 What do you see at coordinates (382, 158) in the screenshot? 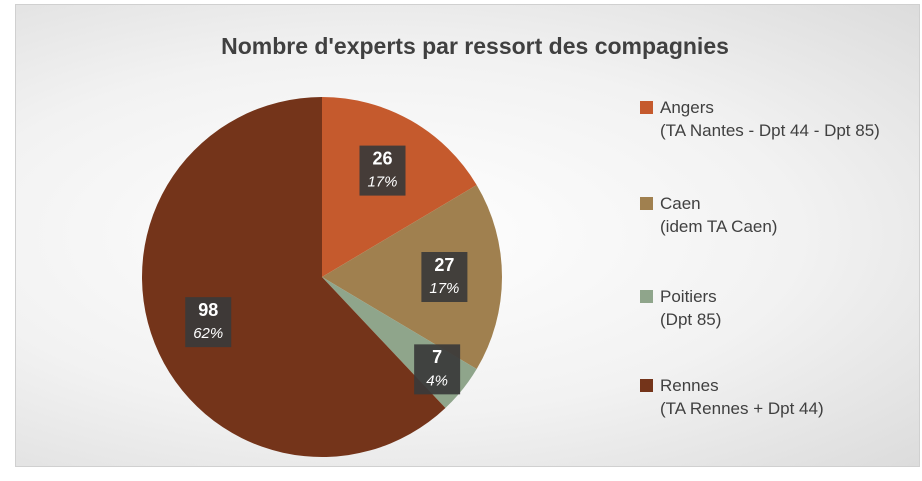
I see `data-label-value: 26` at bounding box center [382, 158].